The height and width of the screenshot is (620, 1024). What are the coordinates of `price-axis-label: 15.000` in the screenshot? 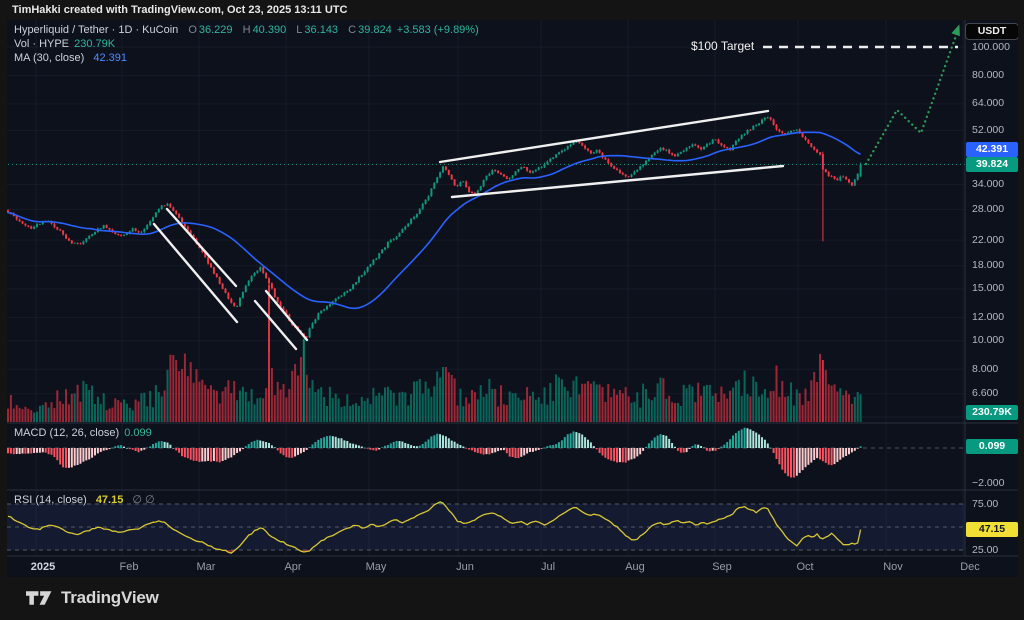 It's located at (988, 288).